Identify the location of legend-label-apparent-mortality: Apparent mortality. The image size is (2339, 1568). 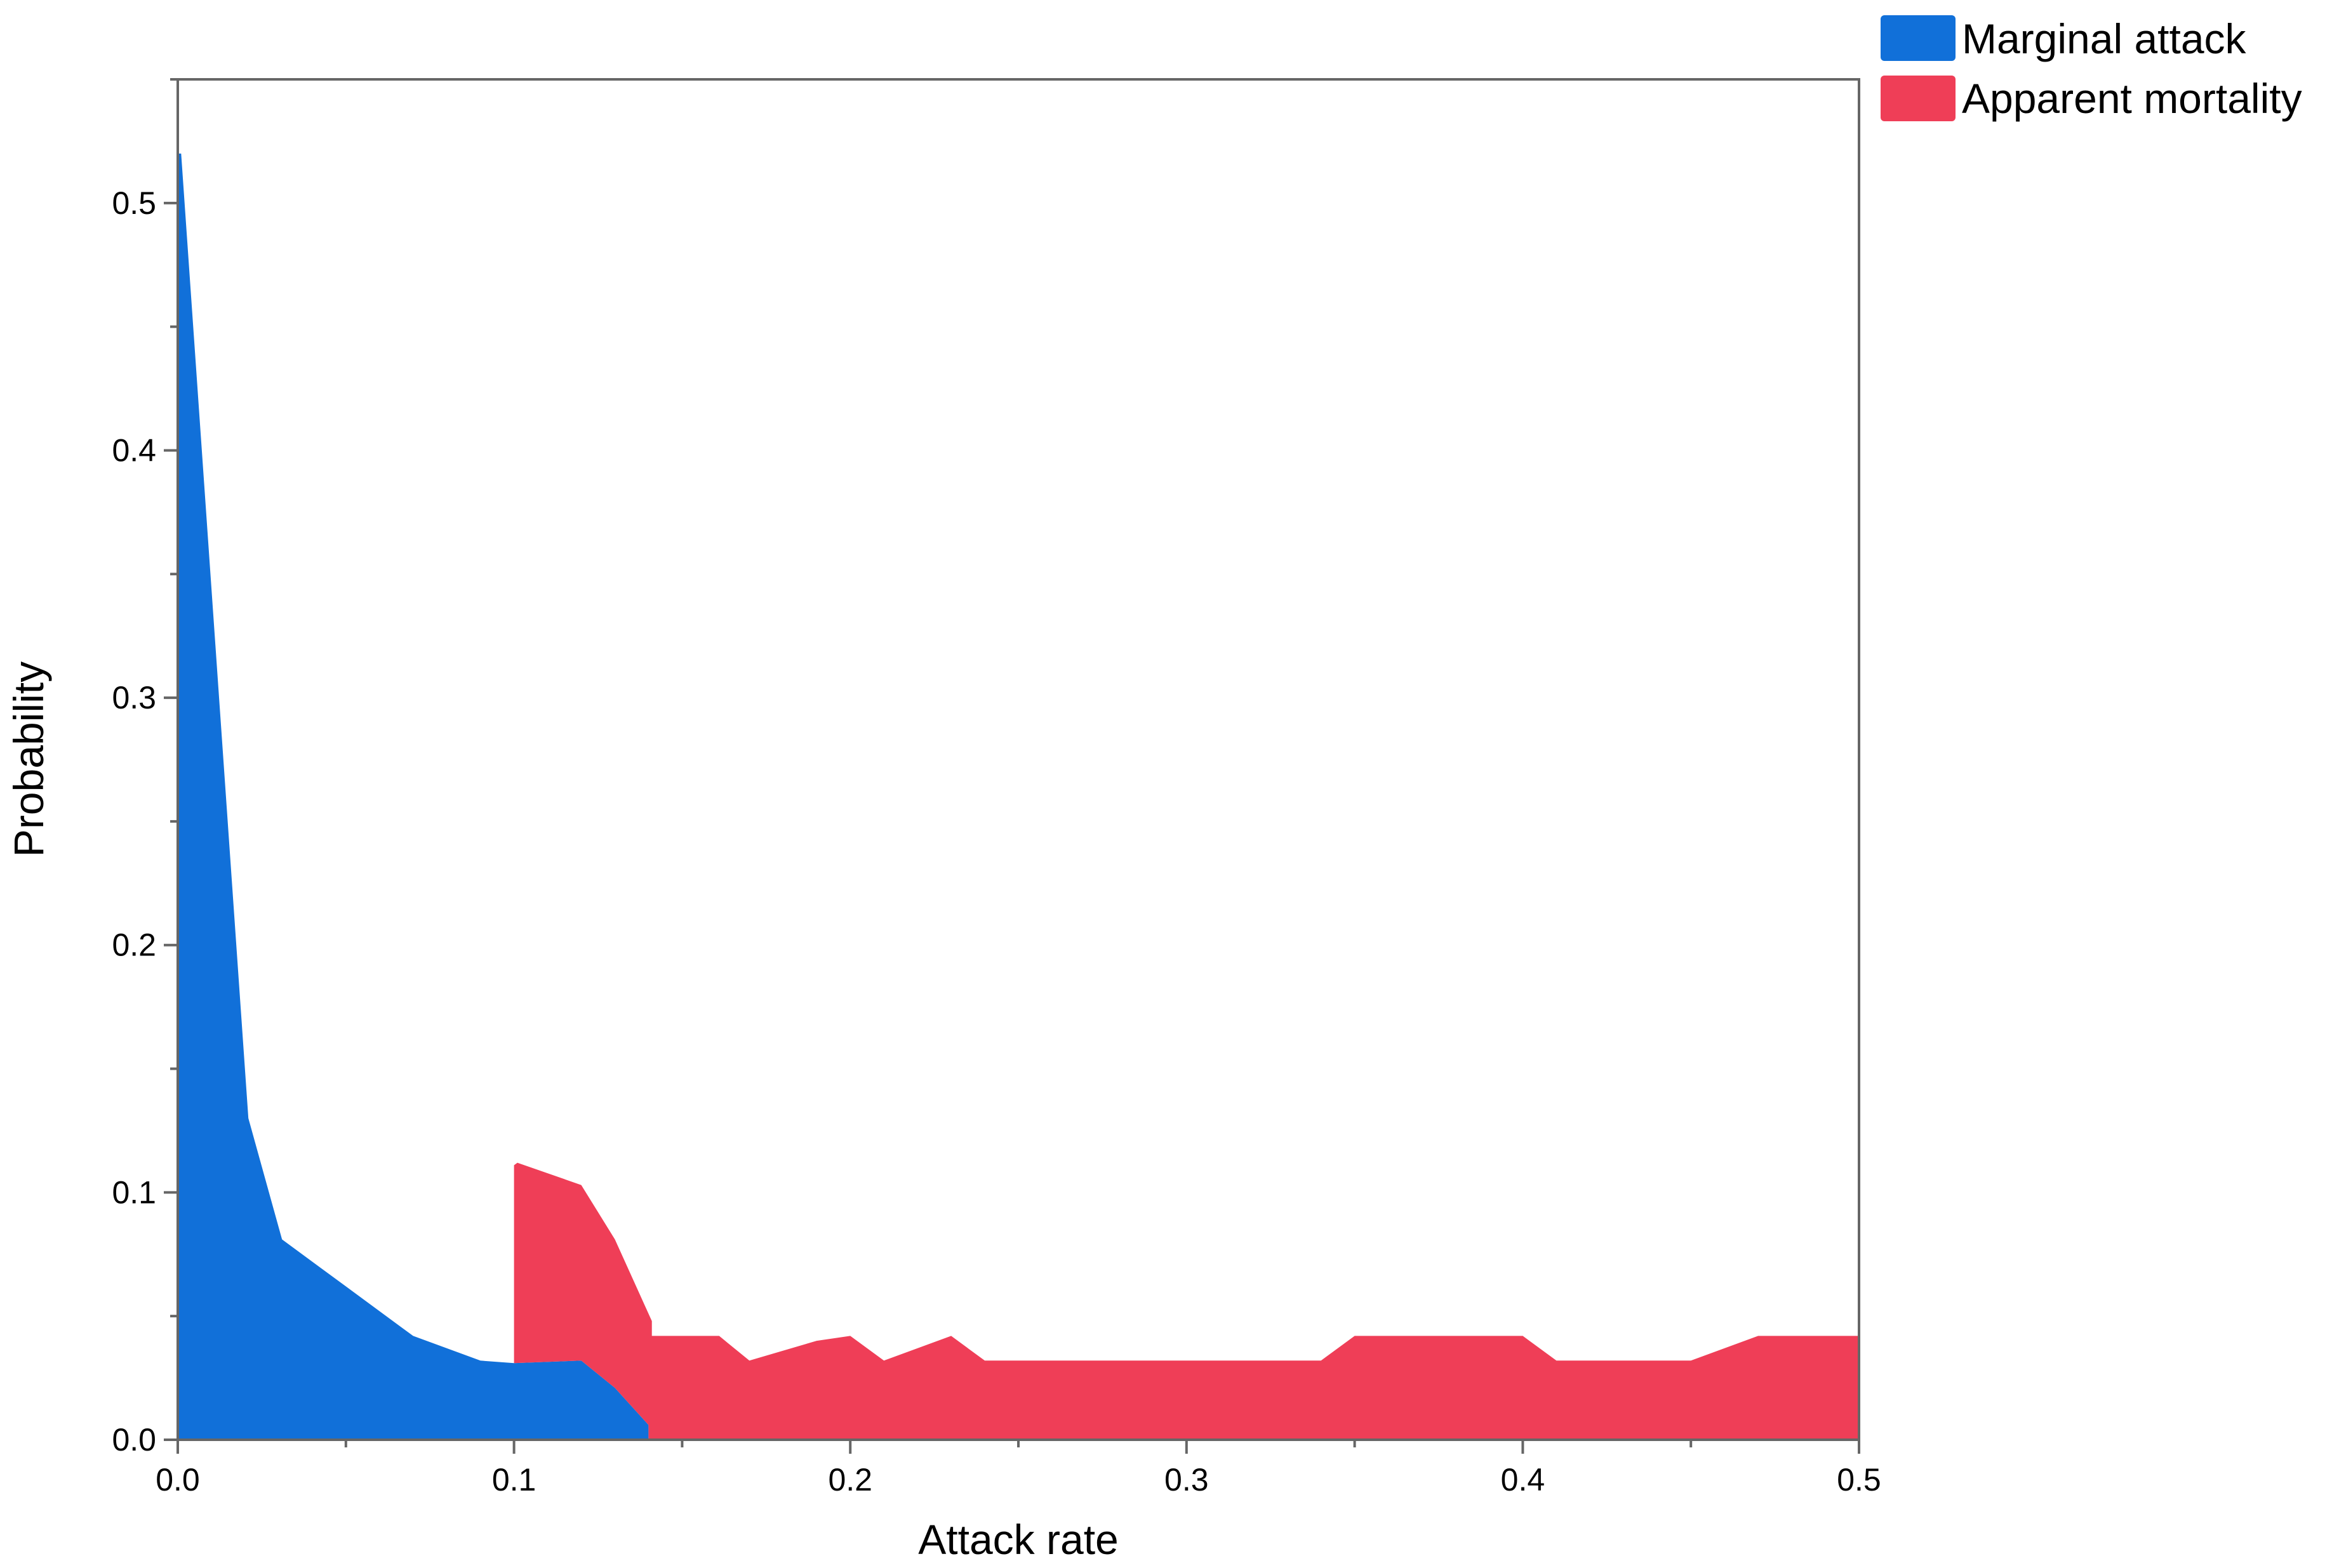
(2132, 99).